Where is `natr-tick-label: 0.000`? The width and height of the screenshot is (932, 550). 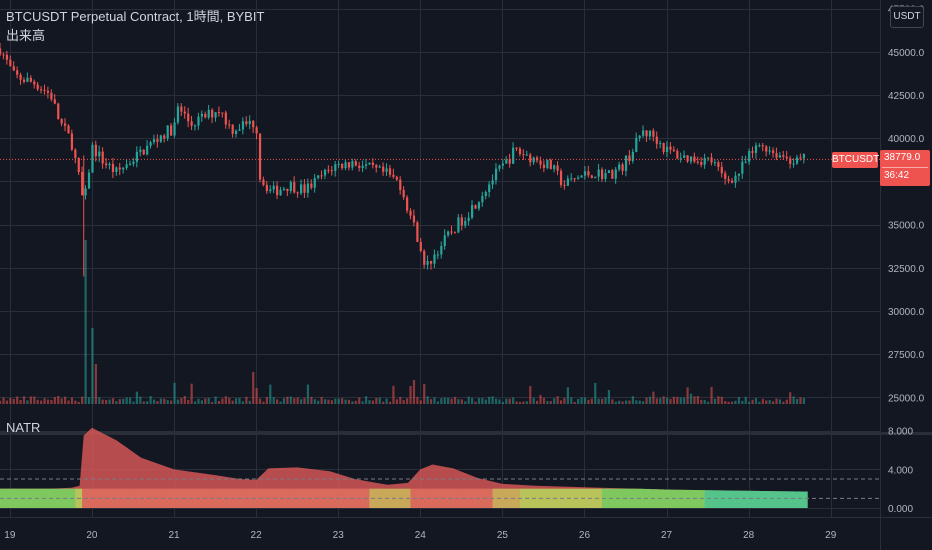
natr-tick-label: 0.000 is located at coordinates (900, 509).